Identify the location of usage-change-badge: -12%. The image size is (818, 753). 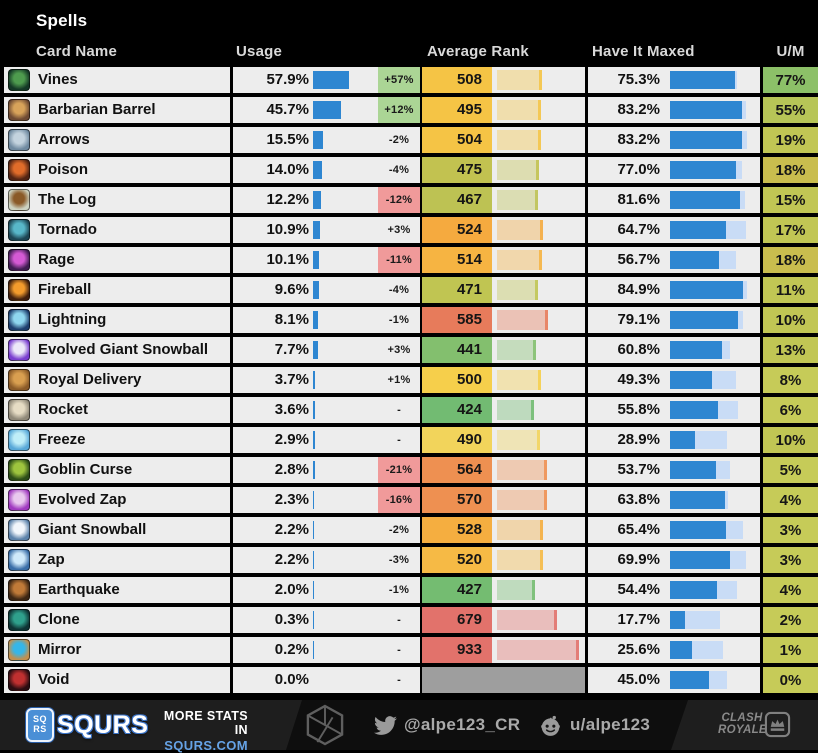
(399, 200).